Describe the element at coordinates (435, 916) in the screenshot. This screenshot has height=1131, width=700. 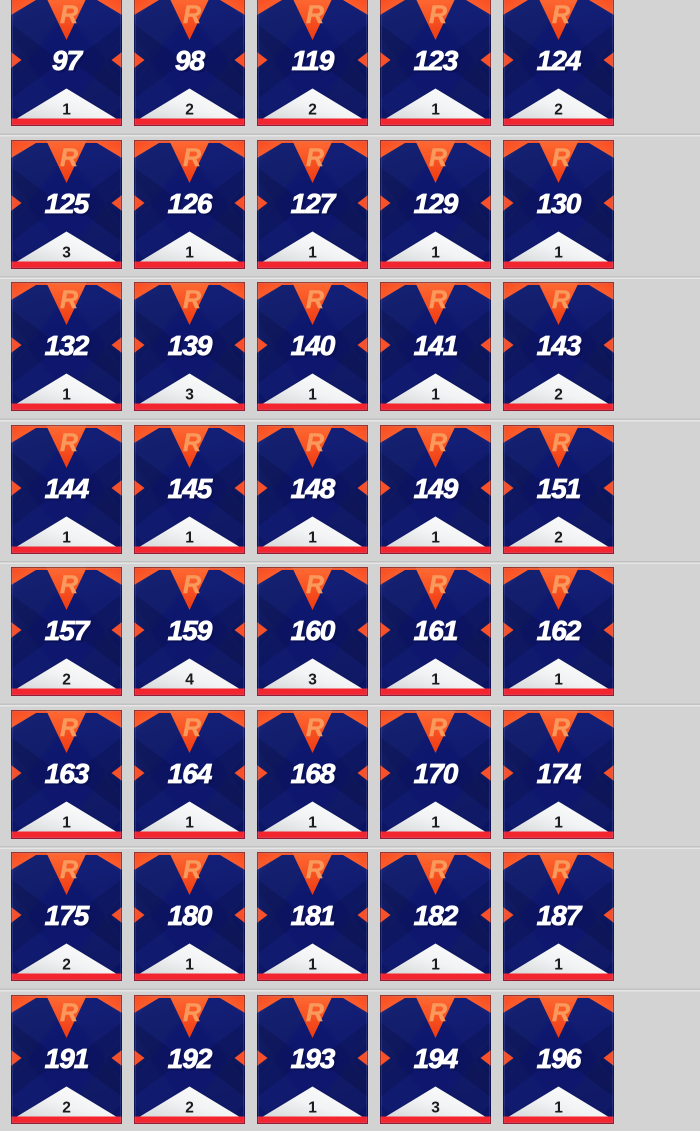
I see `sticker-card: R 182 182 1` at that location.